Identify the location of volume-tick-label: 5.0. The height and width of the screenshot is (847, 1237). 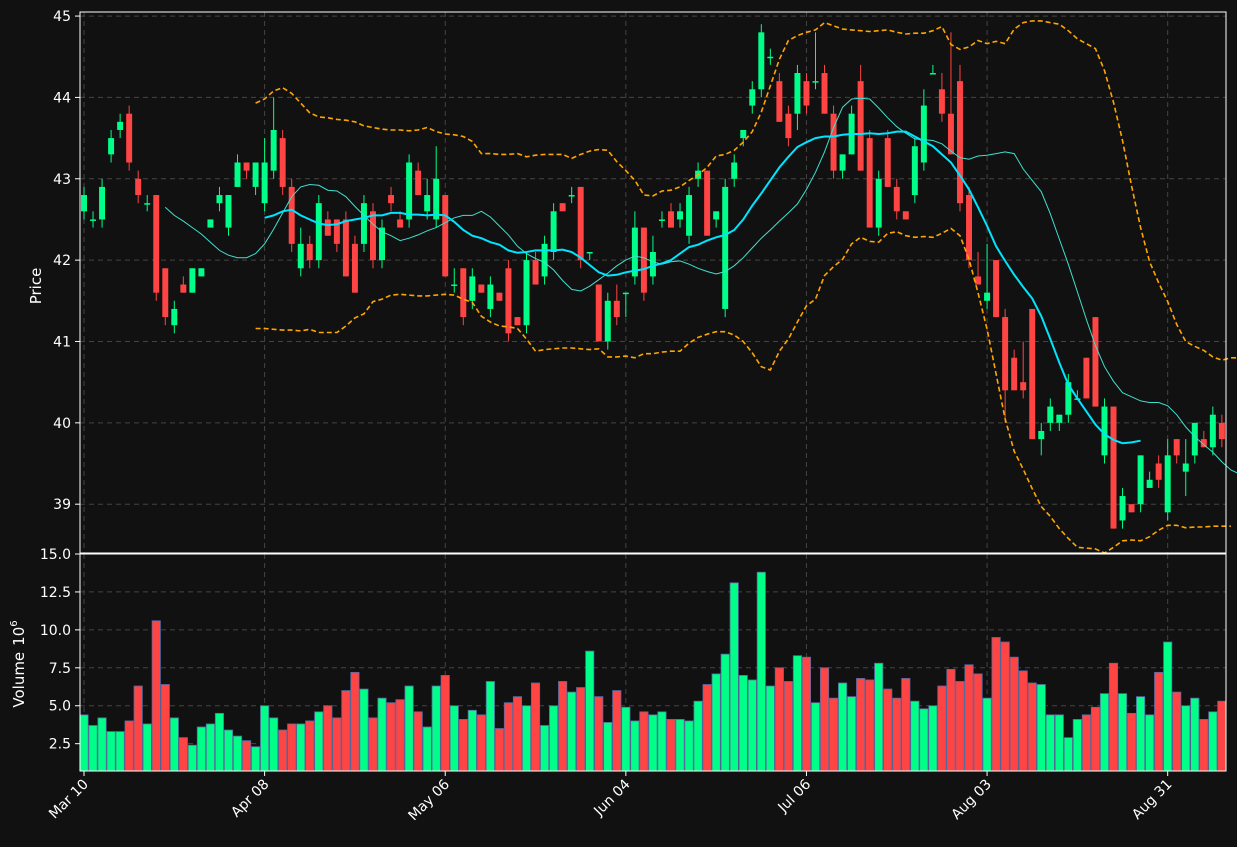
(60, 707).